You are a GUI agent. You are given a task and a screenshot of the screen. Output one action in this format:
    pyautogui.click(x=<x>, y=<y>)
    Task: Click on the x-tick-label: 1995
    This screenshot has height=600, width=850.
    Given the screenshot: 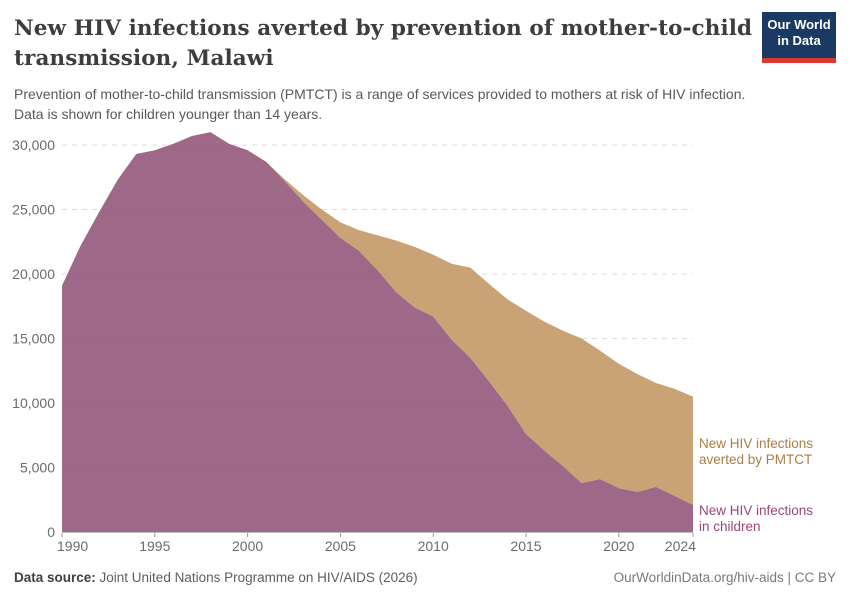 What is the action you would take?
    pyautogui.click(x=154, y=546)
    